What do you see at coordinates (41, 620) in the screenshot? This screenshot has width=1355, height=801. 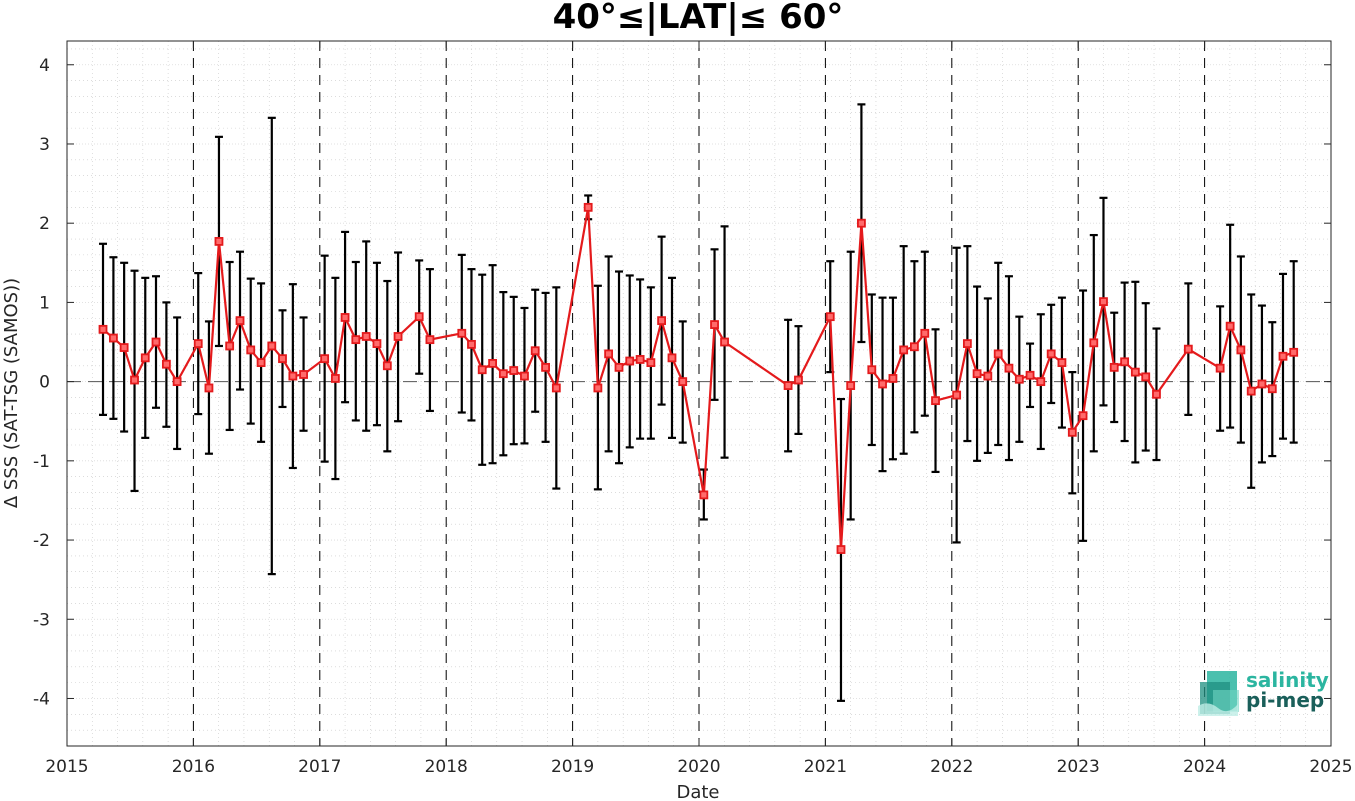 I see `y-tick-label: -3` at bounding box center [41, 620].